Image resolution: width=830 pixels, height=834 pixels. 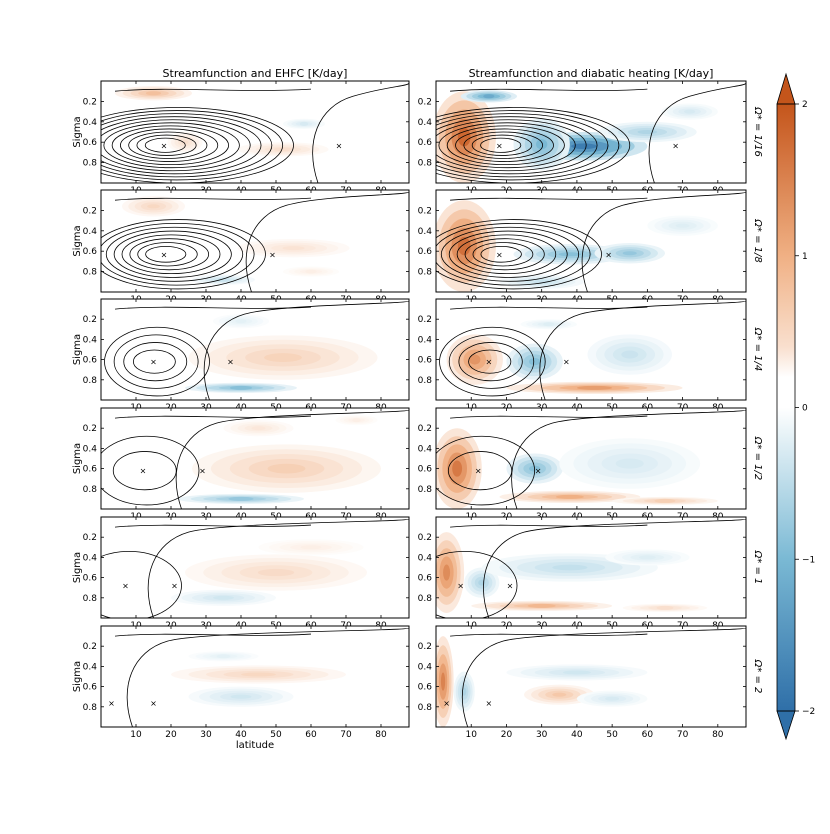 What do you see at coordinates (795, 406) in the screenshot?
I see `colorbar: 2 1 0 −1 −2` at bounding box center [795, 406].